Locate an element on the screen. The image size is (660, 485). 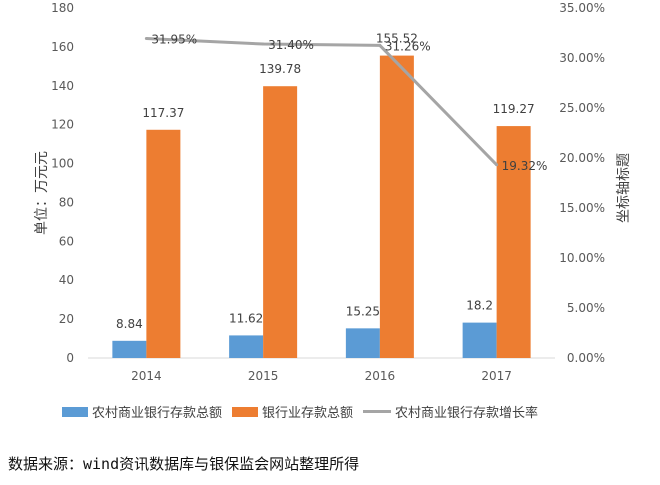
y2-tick-label: 10.00% is located at coordinates (582, 258).